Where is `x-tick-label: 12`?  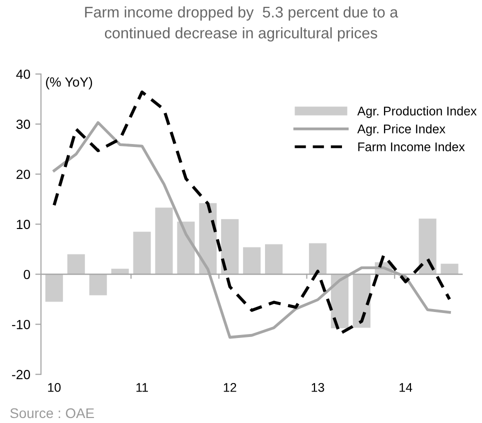 x-tick-label: 12 is located at coordinates (230, 387).